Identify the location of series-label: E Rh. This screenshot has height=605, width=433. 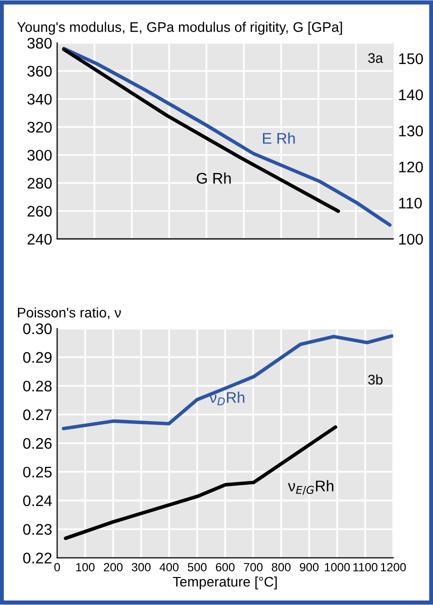
(279, 138).